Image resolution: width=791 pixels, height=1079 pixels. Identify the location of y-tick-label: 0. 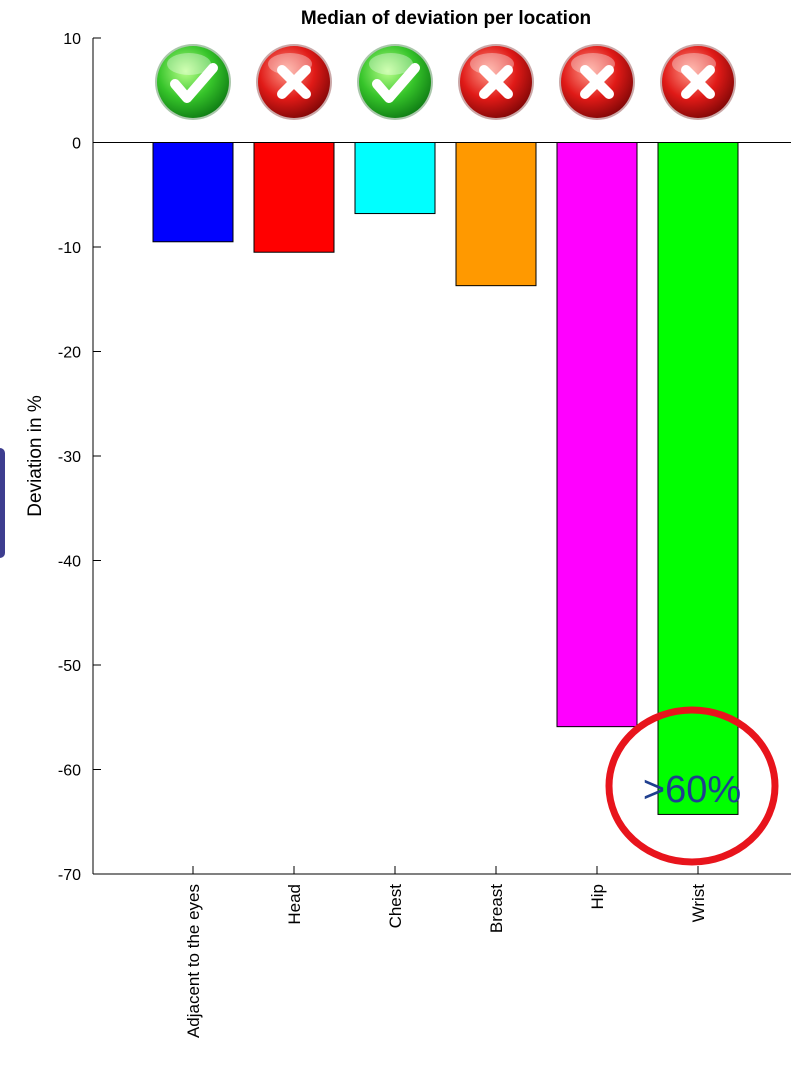
(76, 144).